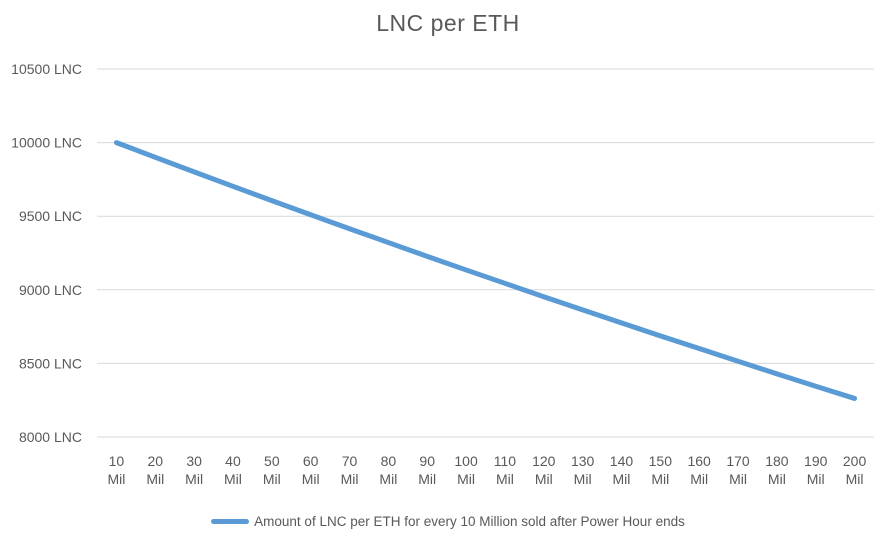 This screenshot has height=542, width=896. I want to click on x-axis-tick-label: 200, so click(855, 461).